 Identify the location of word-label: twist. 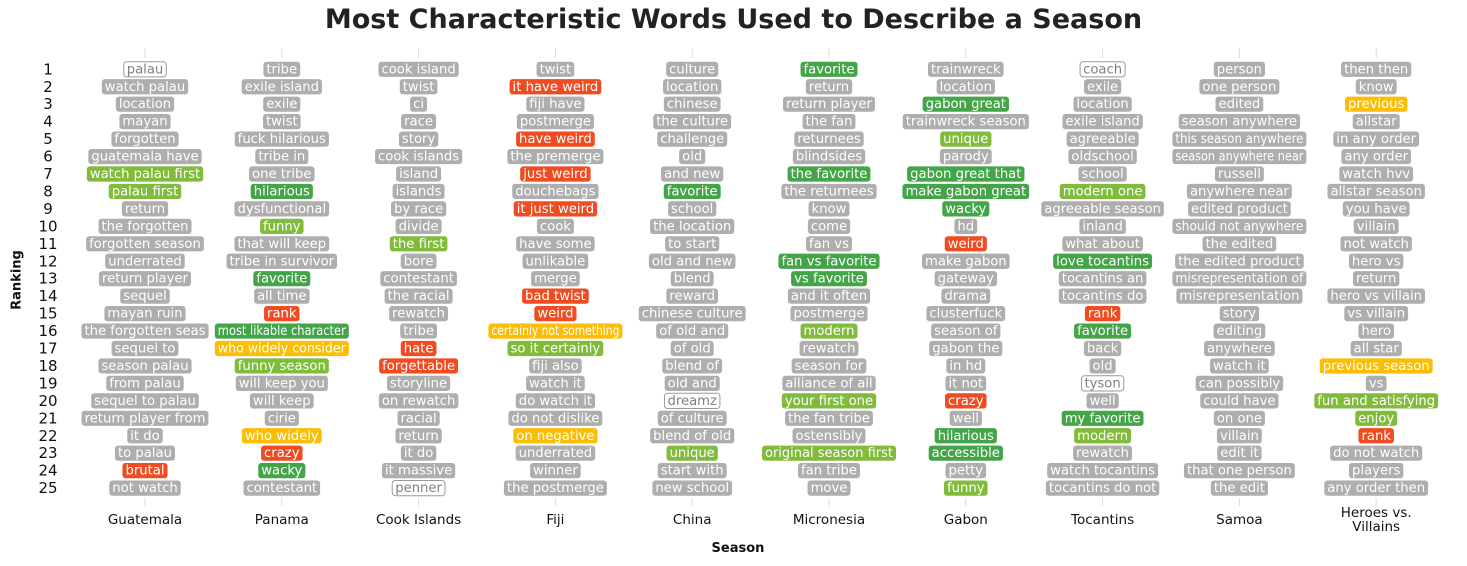
(281, 122).